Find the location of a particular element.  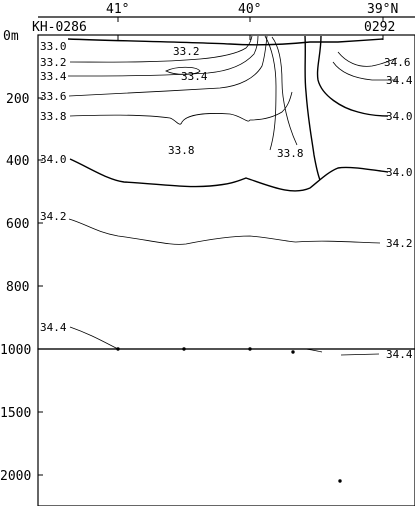

contour-label-34-4-upper-right: 34.4 is located at coordinates (399, 80).